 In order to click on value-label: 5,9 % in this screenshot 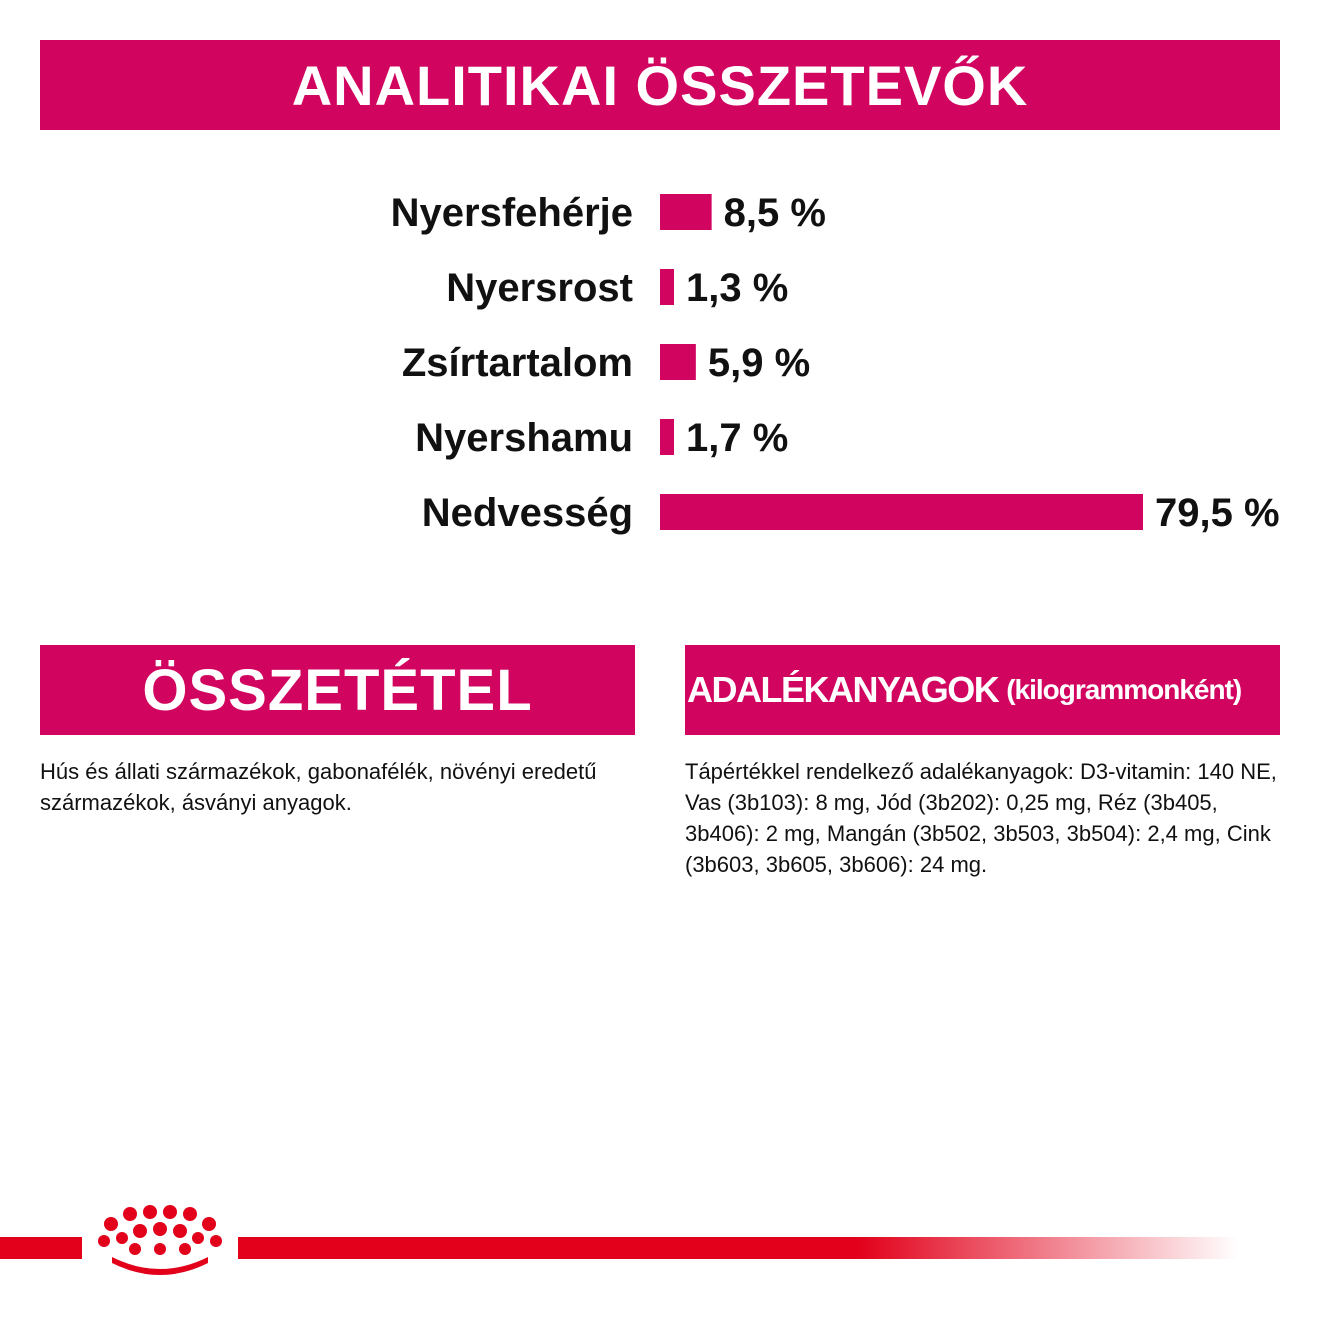, I will do `click(759, 363)`.